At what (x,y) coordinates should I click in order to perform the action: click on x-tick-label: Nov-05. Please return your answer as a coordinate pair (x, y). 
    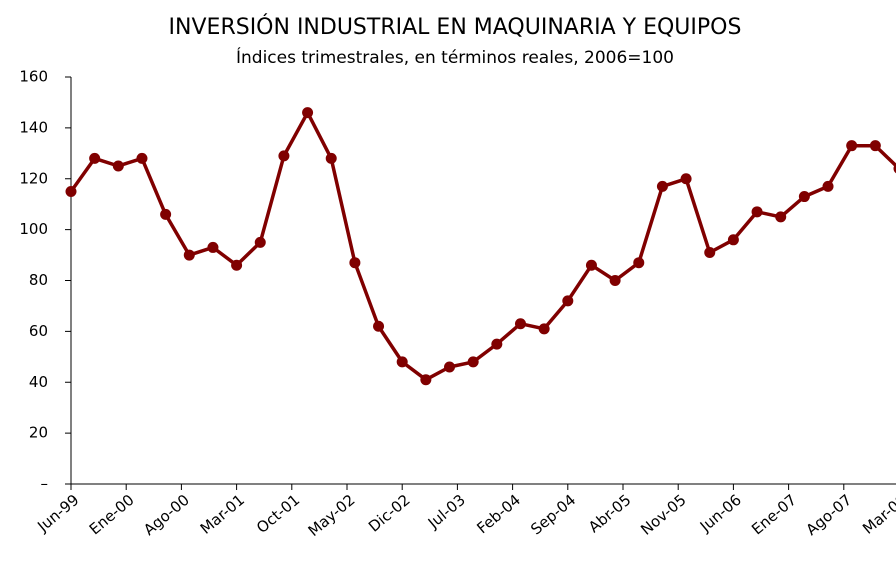
    Looking at the image, I should click on (663, 515).